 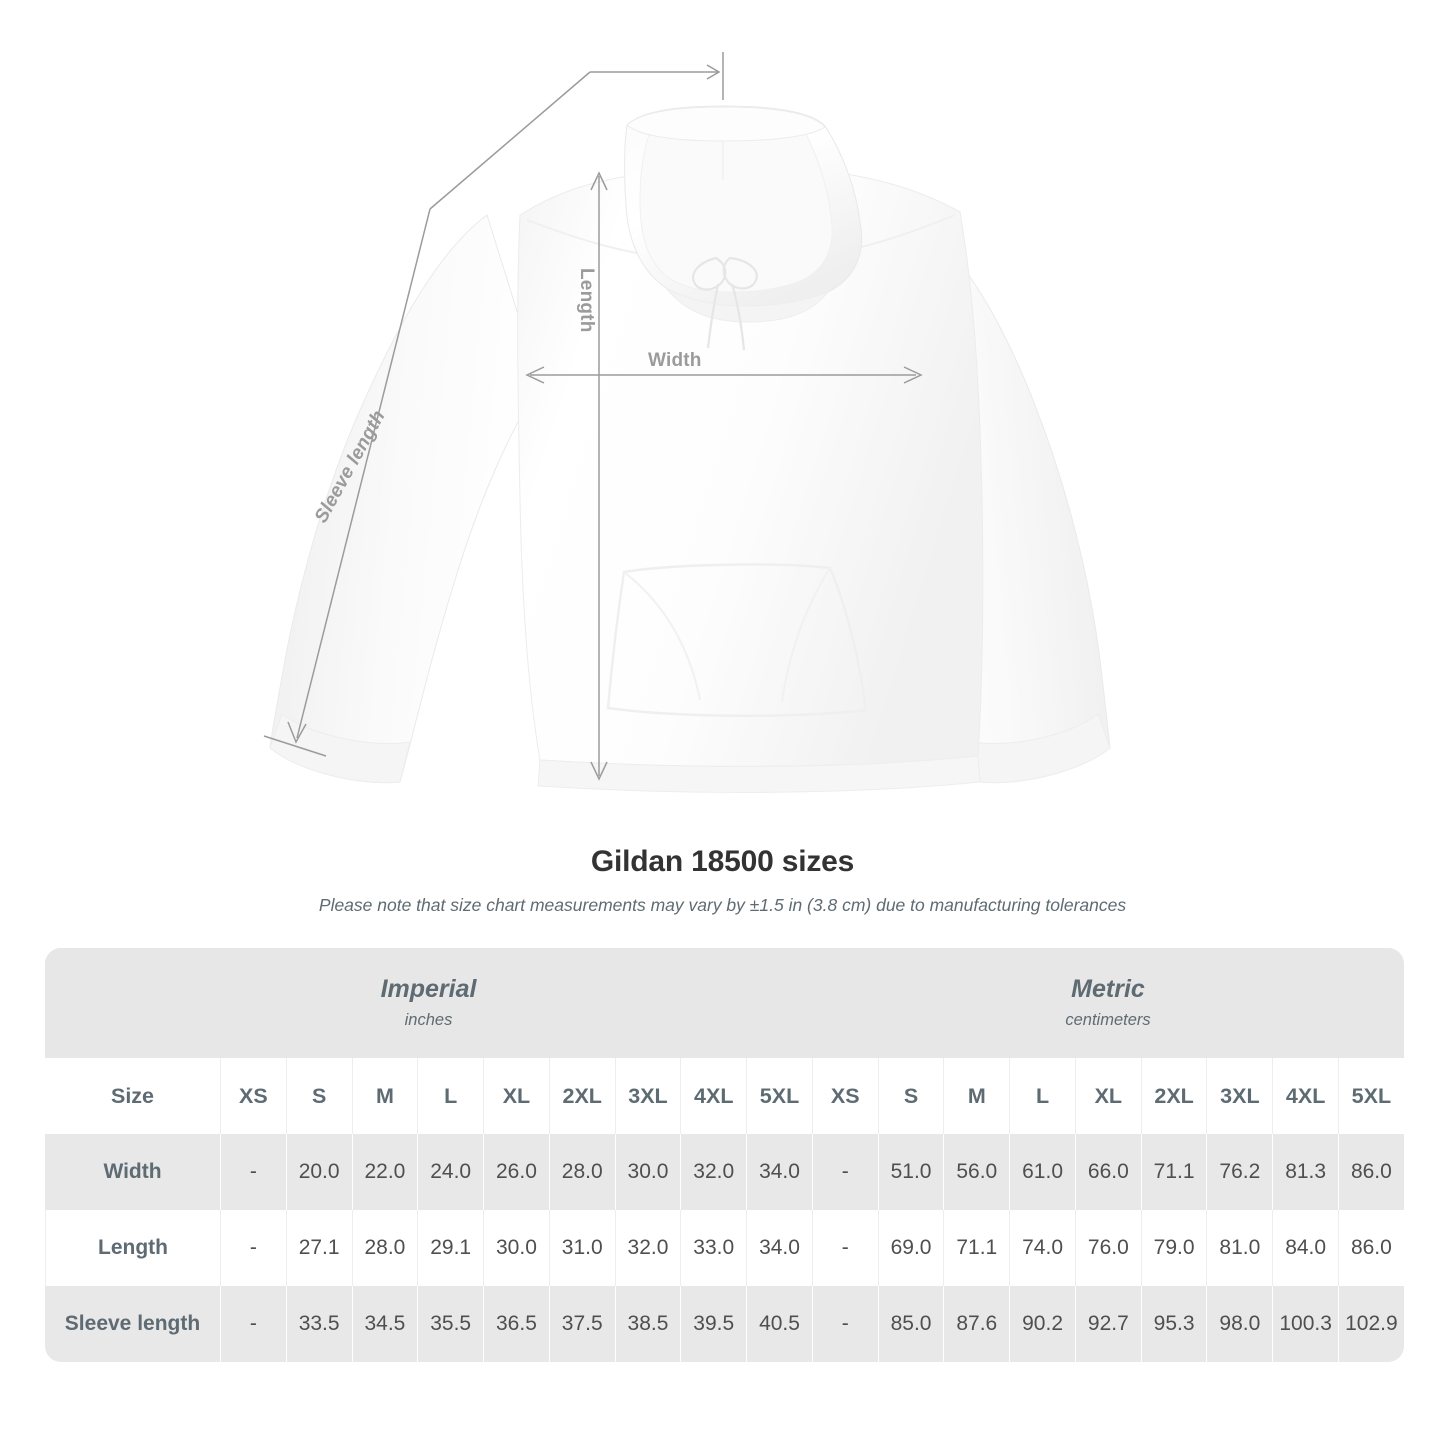 I want to click on cell-imperial-s: 20.0, so click(x=318, y=1172).